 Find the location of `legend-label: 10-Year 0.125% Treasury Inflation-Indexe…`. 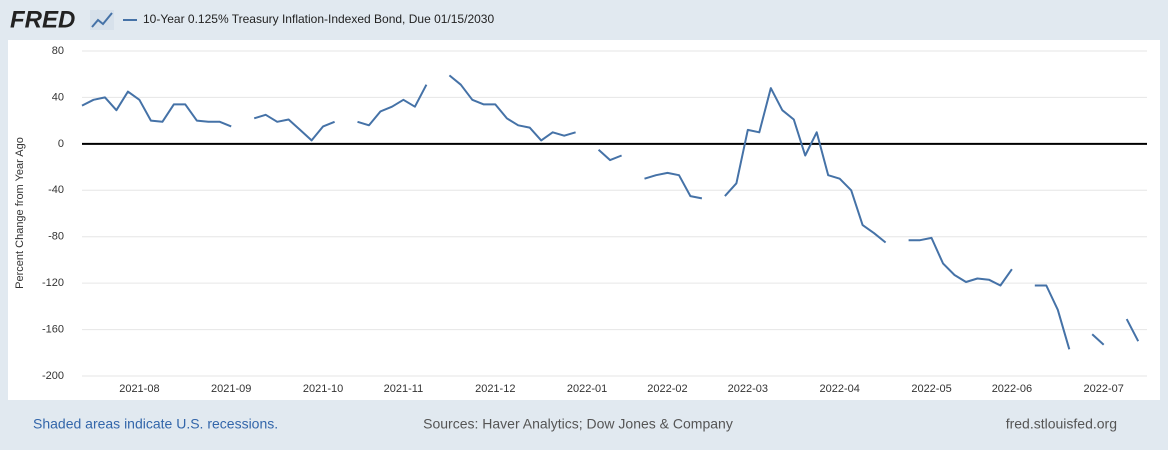

legend-label: 10-Year 0.125% Treasury Inflation-Indexe… is located at coordinates (318, 19).